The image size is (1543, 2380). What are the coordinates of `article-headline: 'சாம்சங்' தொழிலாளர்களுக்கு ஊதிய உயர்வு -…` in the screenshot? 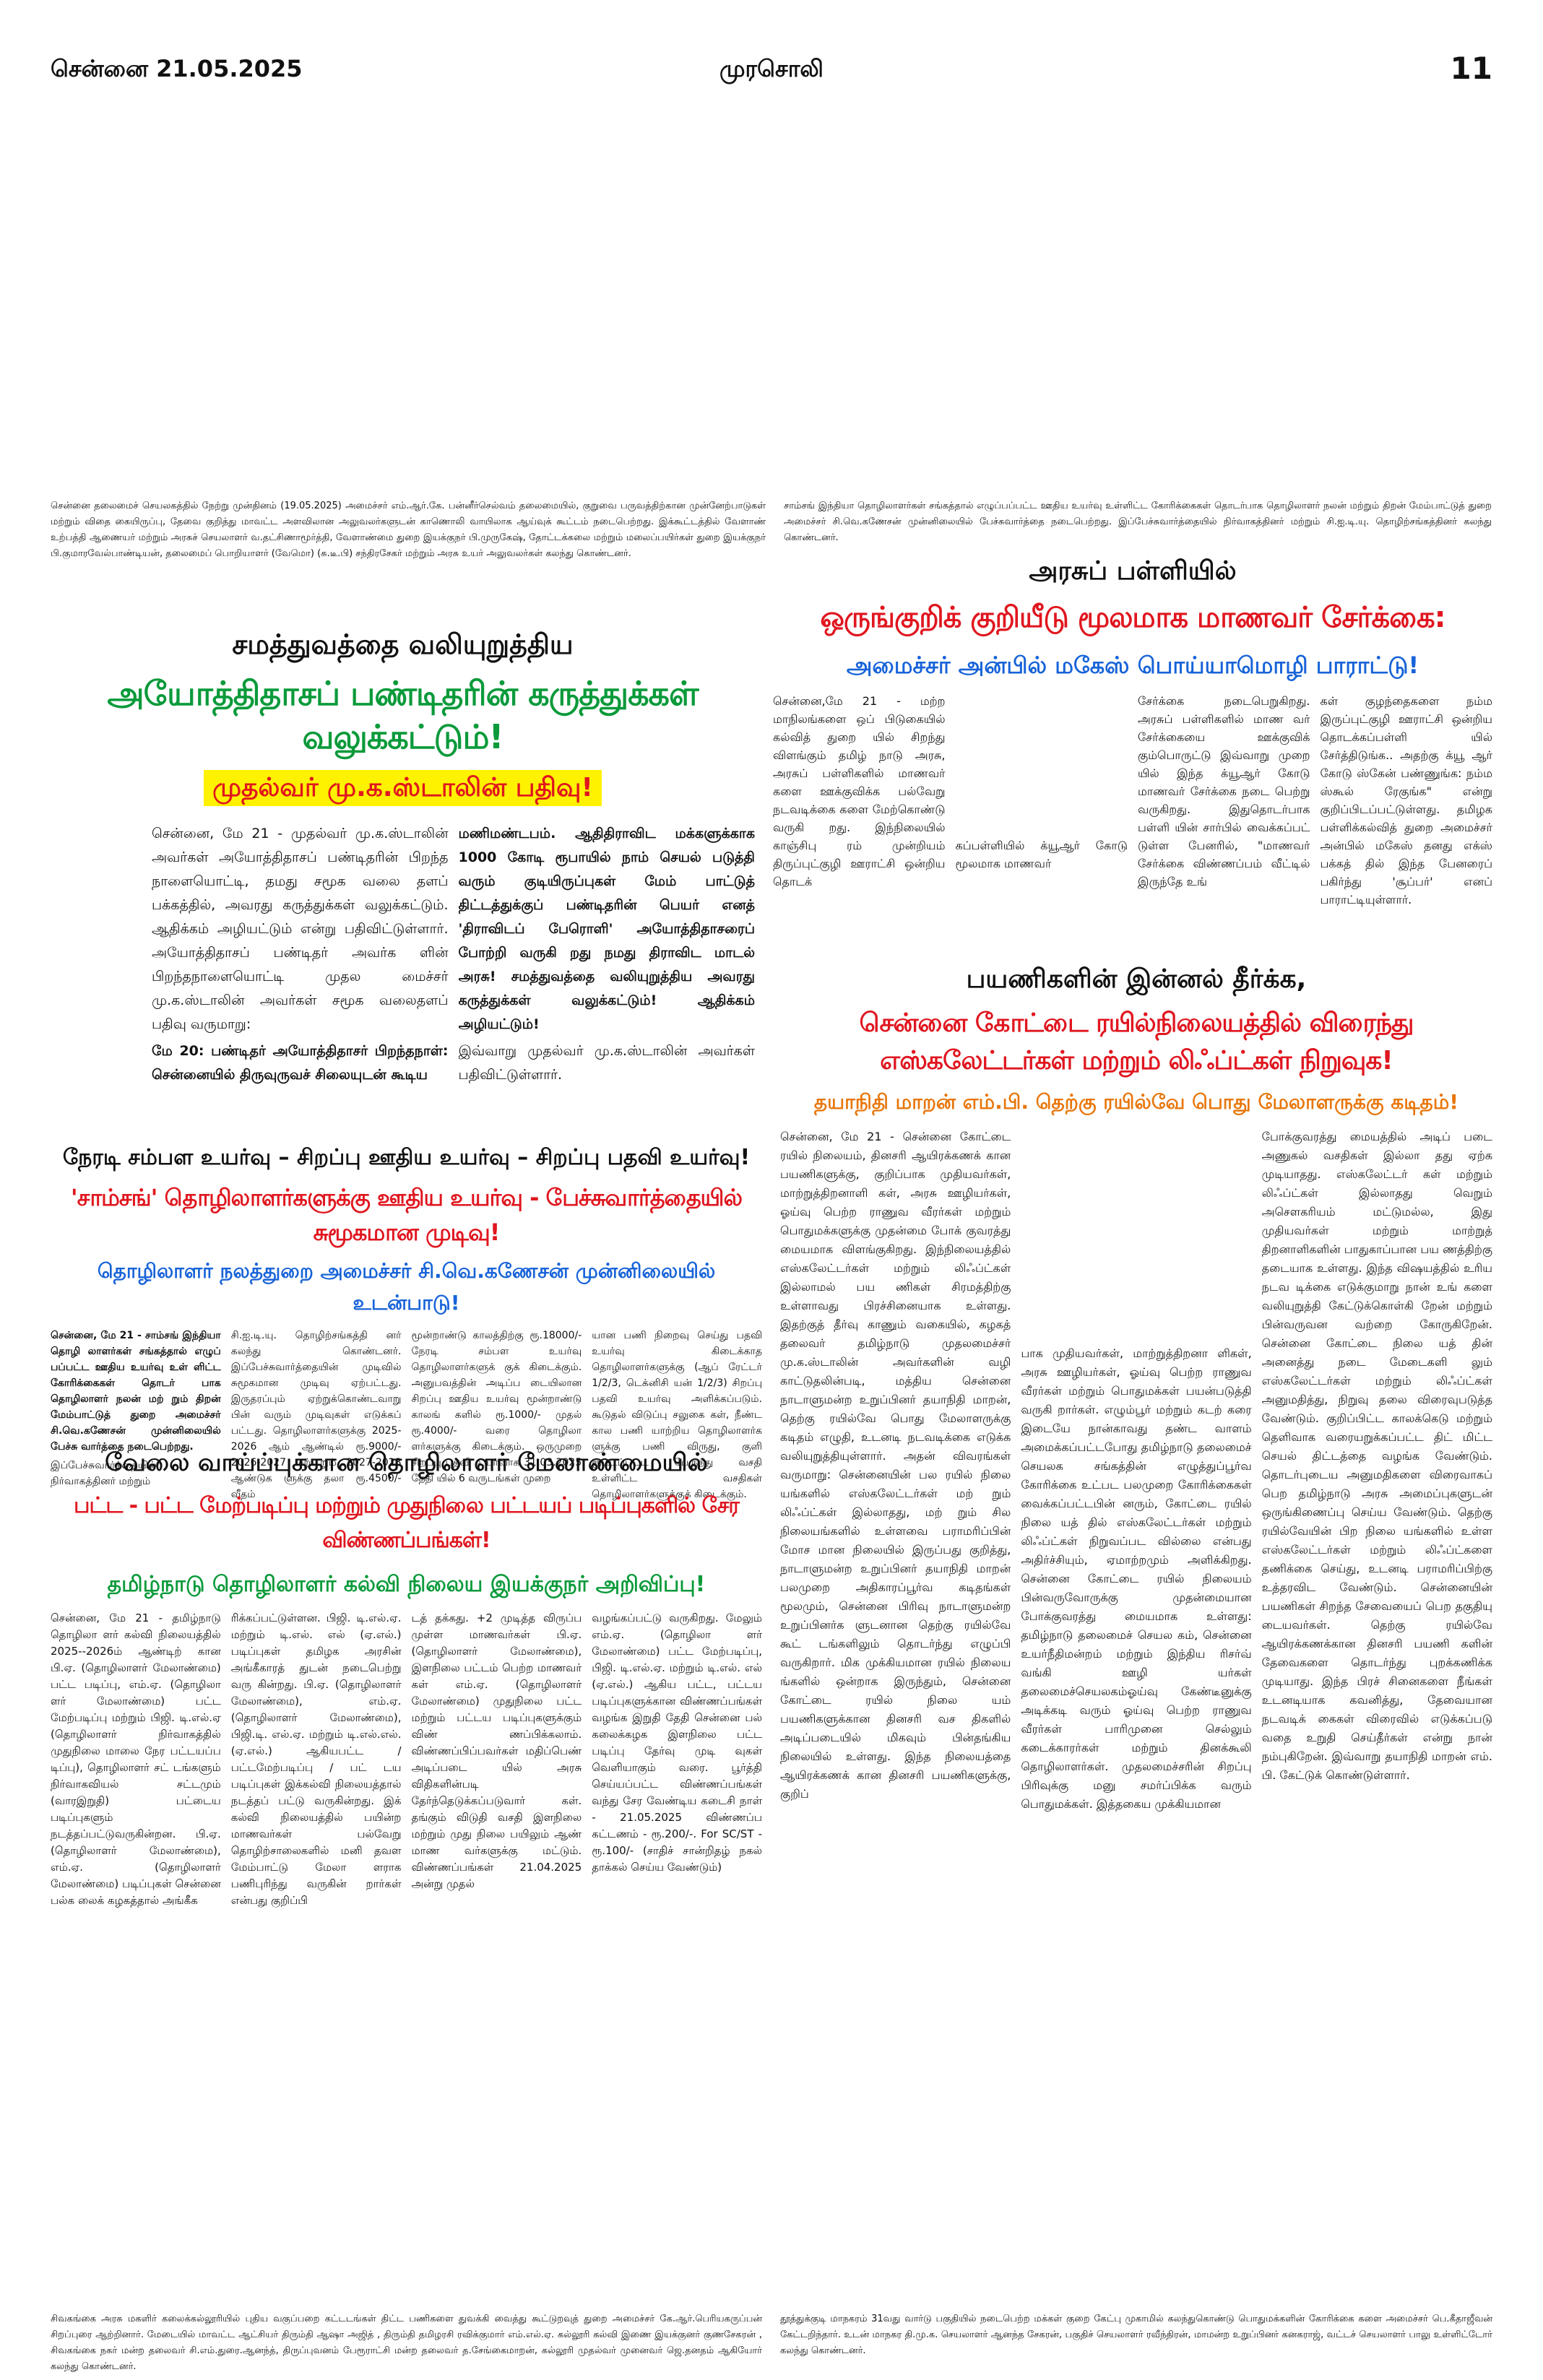 It's located at (406, 1215).